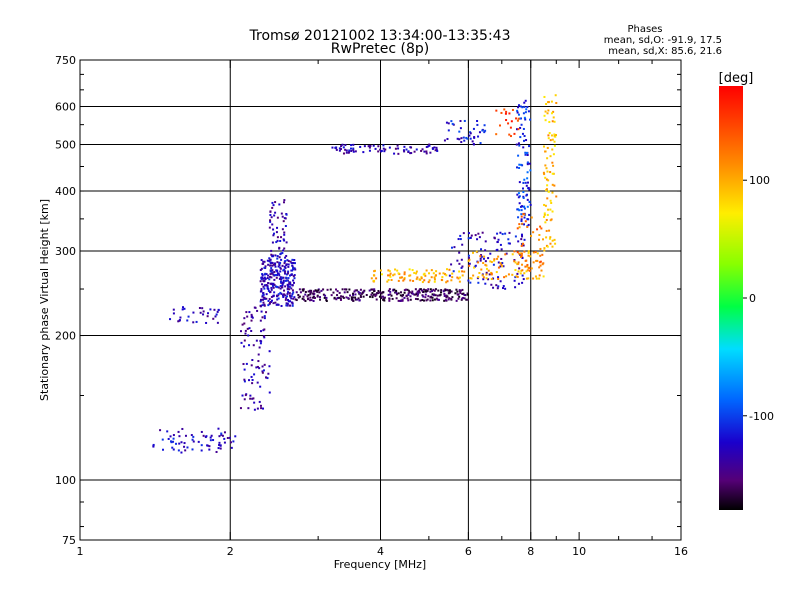 This screenshot has width=800, height=600. I want to click on colorbar-tick-label: 100, so click(759, 180).